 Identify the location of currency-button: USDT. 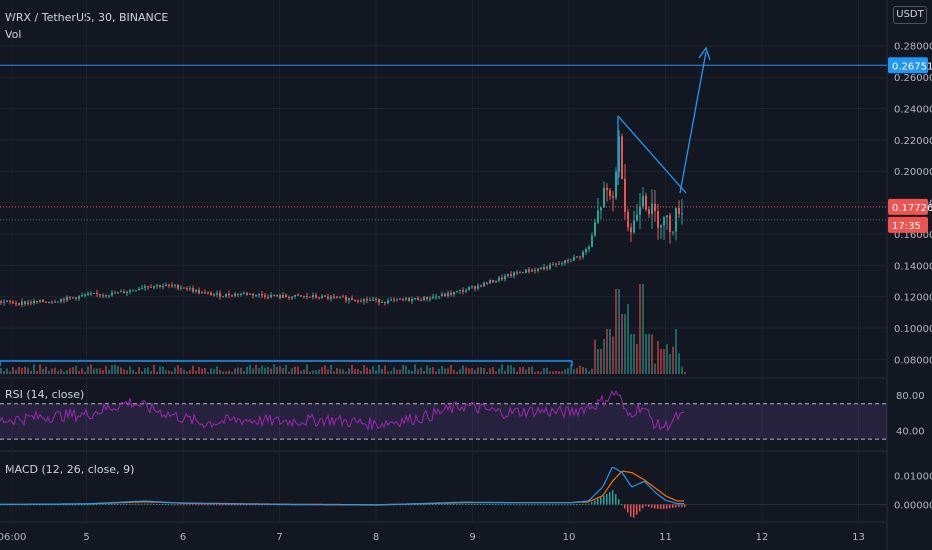
(910, 15).